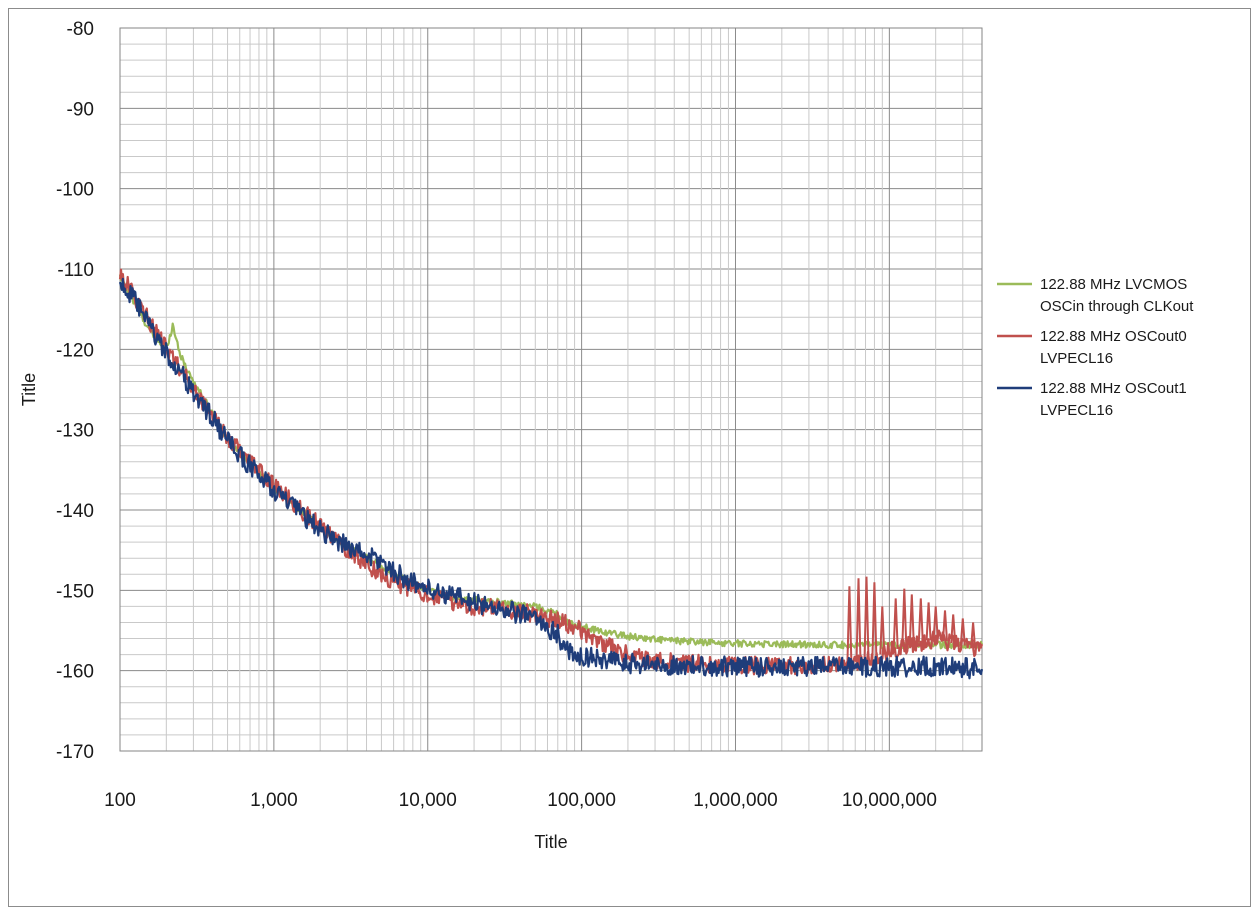 Image resolution: width=1259 pixels, height=908 pixels. Describe the element at coordinates (75, 511) in the screenshot. I see `y-tick-label: -140` at that location.